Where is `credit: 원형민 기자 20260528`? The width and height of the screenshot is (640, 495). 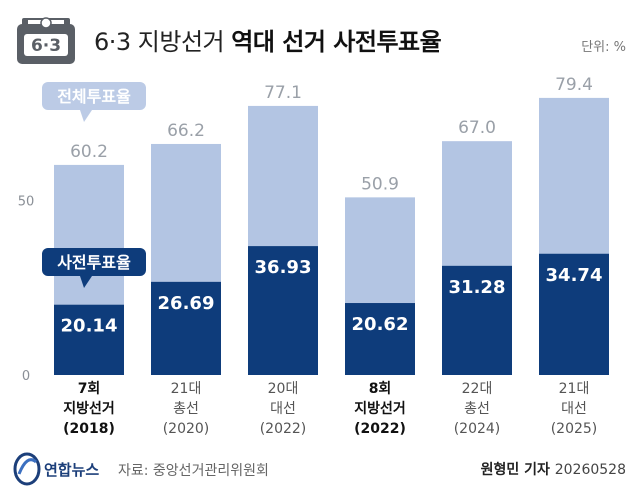 credit: 원형민 기자 20260528 is located at coordinates (553, 469).